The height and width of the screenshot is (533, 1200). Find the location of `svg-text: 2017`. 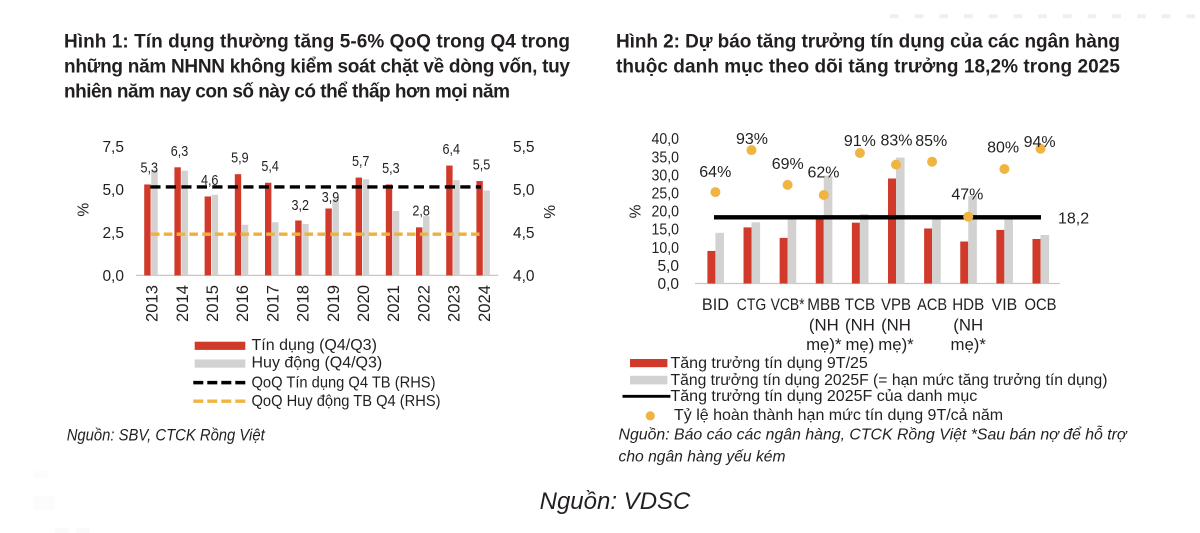

svg-text: 2017 is located at coordinates (272, 303).